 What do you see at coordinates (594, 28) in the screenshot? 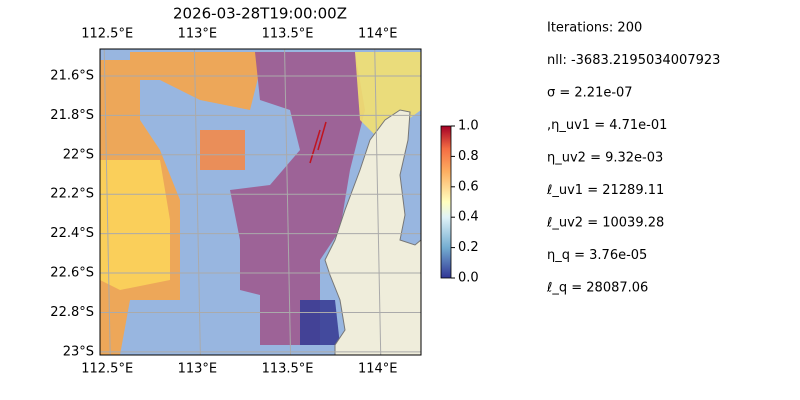
I see `annotation: Iterations: 200` at bounding box center [594, 28].